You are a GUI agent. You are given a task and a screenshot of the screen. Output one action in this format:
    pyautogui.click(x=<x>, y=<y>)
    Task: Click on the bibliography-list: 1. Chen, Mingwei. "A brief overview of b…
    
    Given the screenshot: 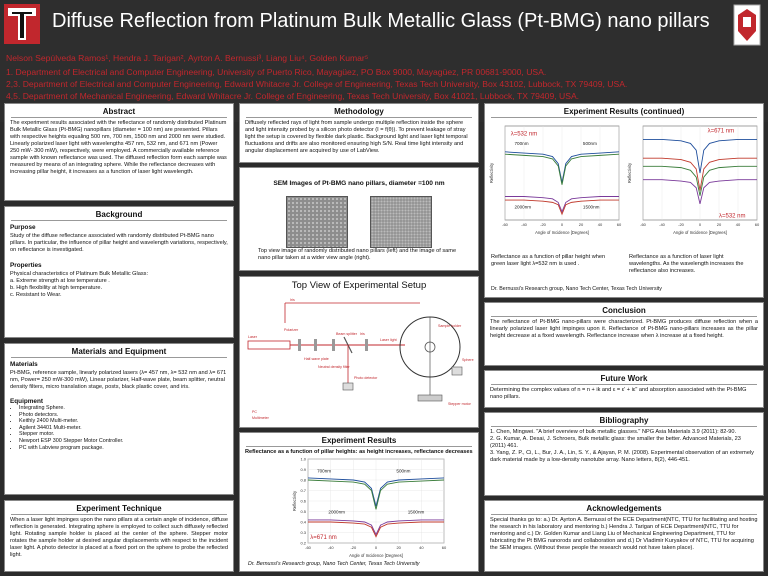 What is the action you would take?
    pyautogui.click(x=624, y=446)
    